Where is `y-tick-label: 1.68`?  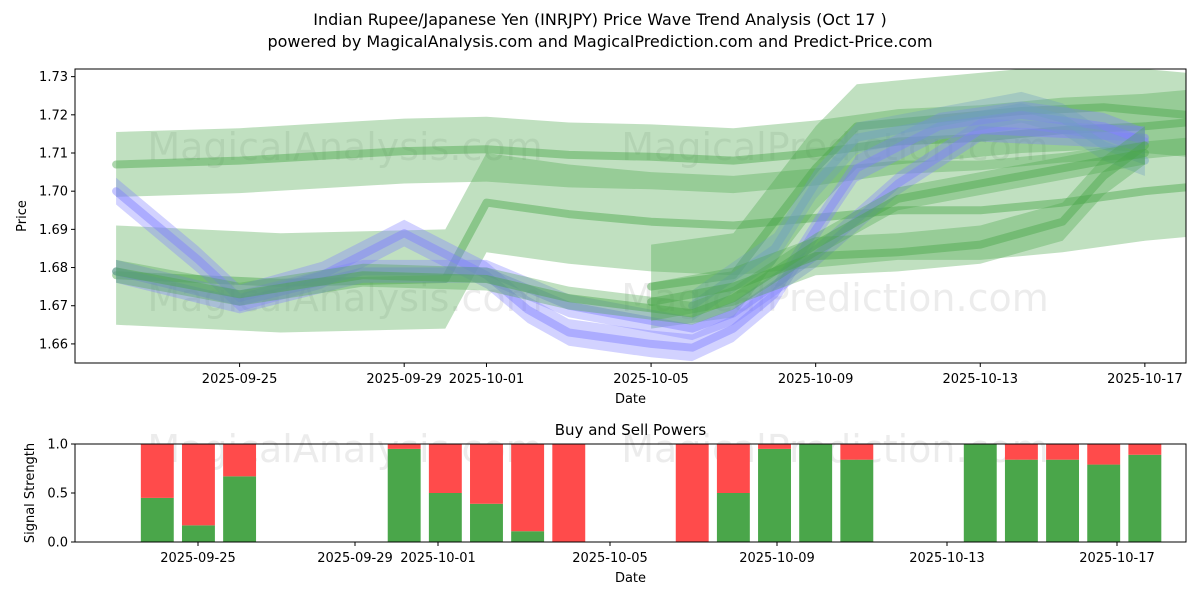 y-tick-label: 1.68 is located at coordinates (53, 268).